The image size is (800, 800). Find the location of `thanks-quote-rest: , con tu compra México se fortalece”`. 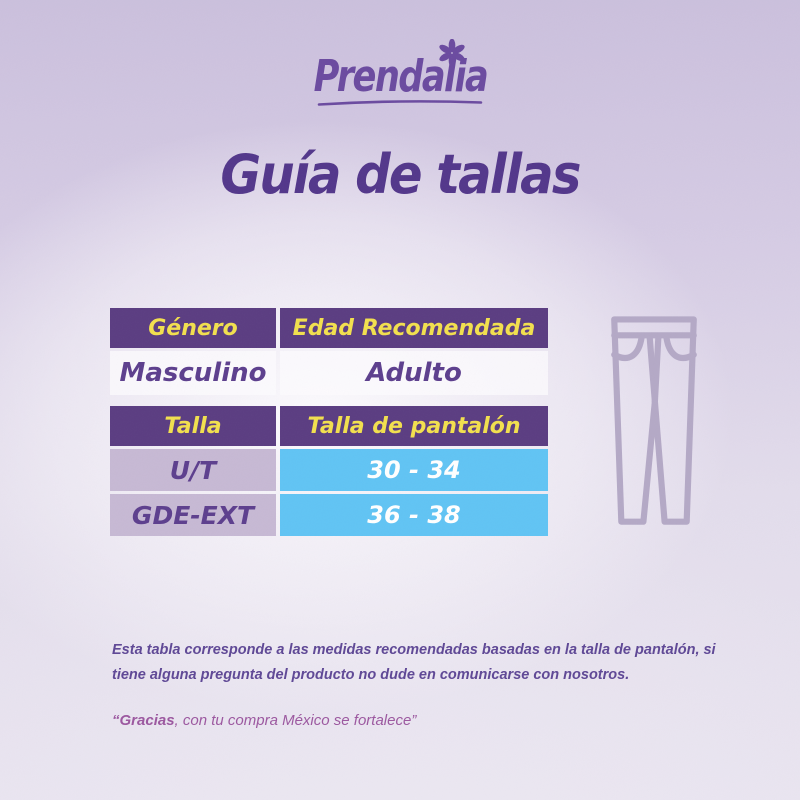

thanks-quote-rest: , con tu compra México se fortalece” is located at coordinates (295, 720).